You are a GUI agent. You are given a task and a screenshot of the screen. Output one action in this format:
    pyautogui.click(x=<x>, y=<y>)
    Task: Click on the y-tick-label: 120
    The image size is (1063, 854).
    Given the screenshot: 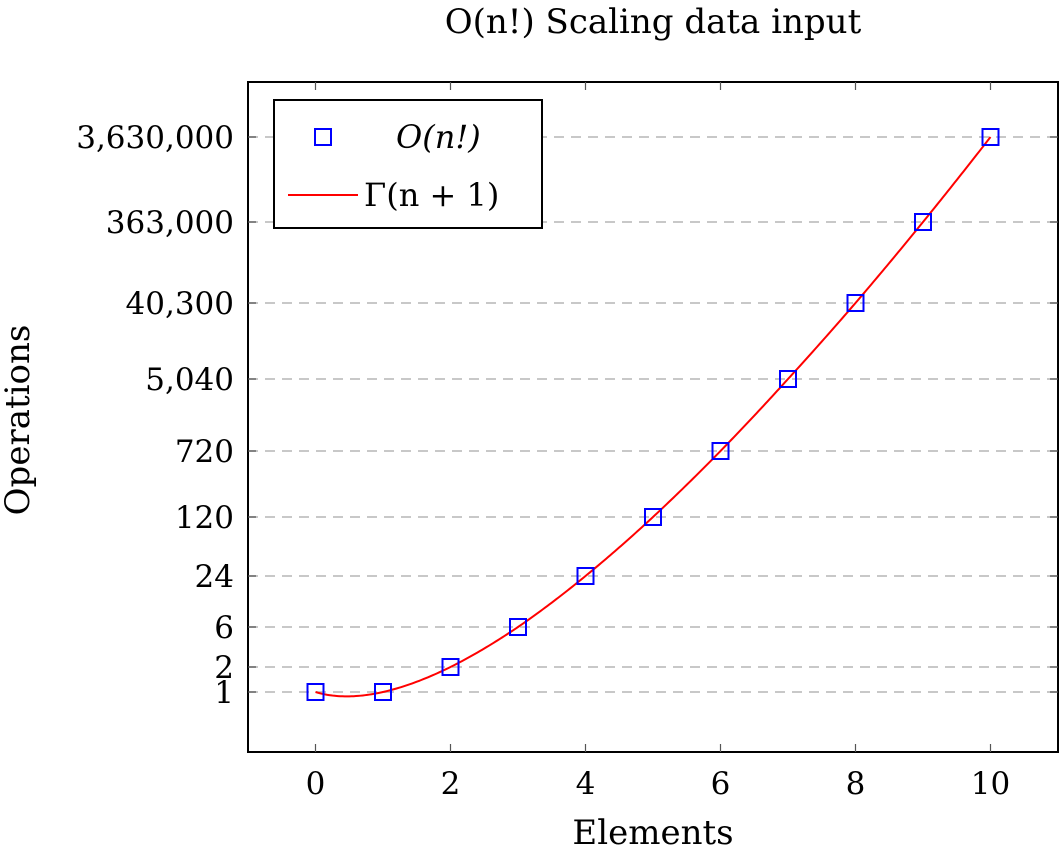 What is the action you would take?
    pyautogui.click(x=204, y=518)
    